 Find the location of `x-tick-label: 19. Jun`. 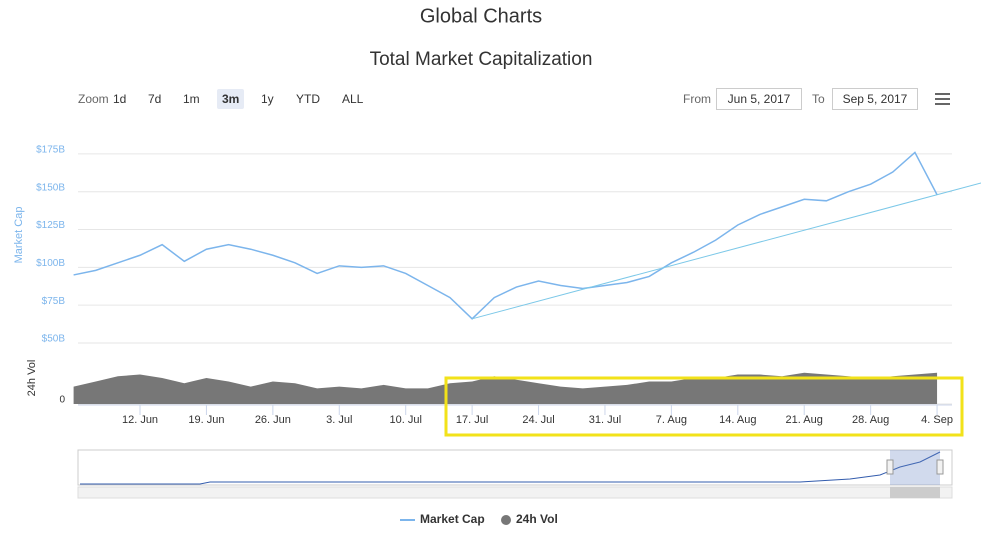

x-tick-label: 19. Jun is located at coordinates (206, 420).